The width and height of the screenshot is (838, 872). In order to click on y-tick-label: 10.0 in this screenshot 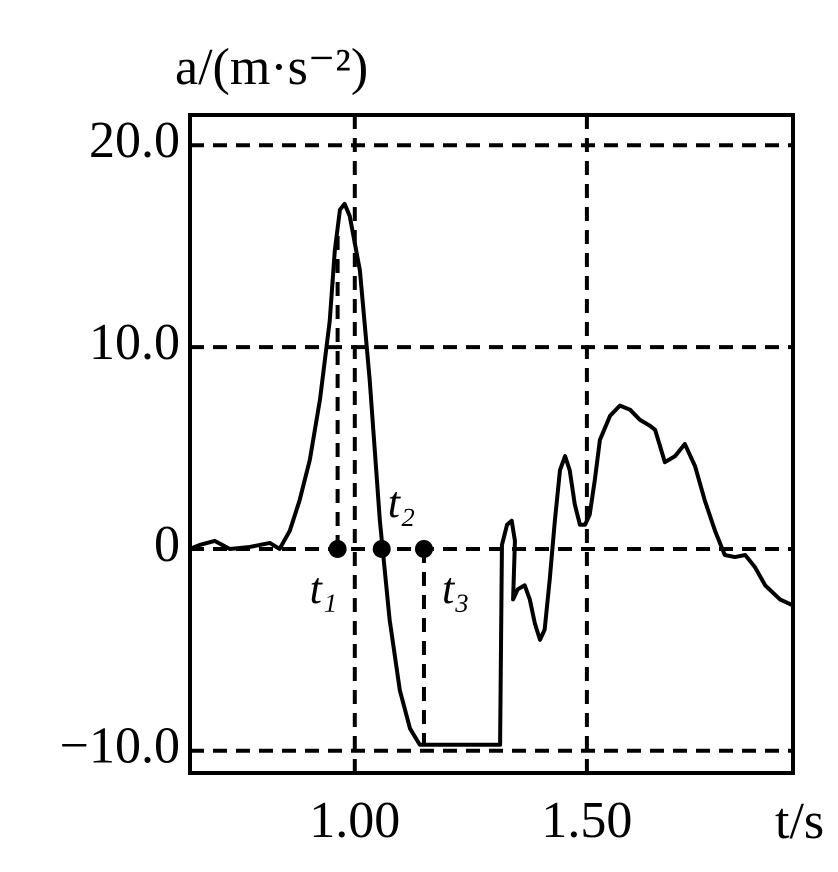, I will do `click(134, 342)`.